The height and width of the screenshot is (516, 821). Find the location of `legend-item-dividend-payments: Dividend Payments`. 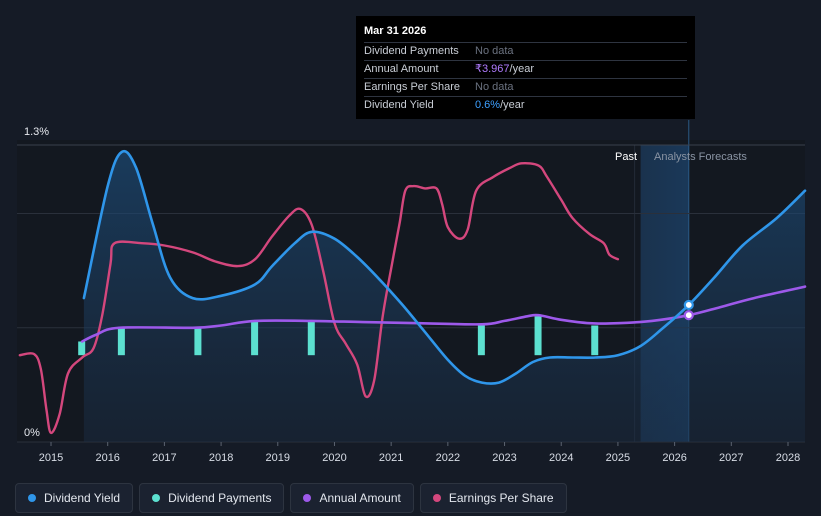

legend-item-dividend-payments: Dividend Payments is located at coordinates (212, 498).